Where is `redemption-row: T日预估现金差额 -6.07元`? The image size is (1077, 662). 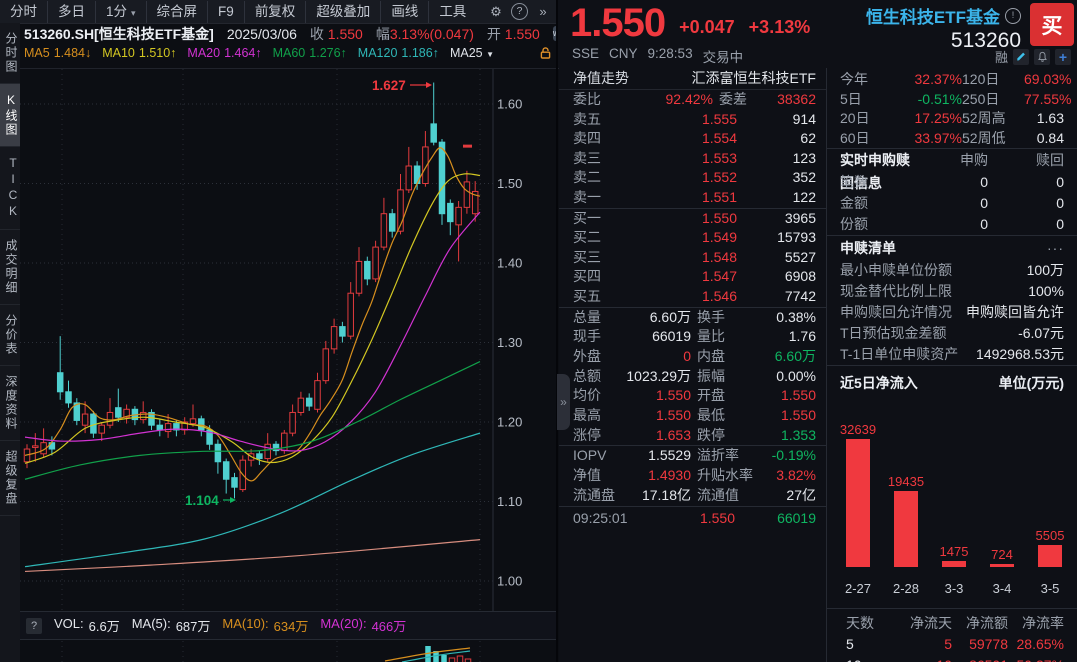 redemption-row: T日预估现金差额 -6.07元 is located at coordinates (952, 333).